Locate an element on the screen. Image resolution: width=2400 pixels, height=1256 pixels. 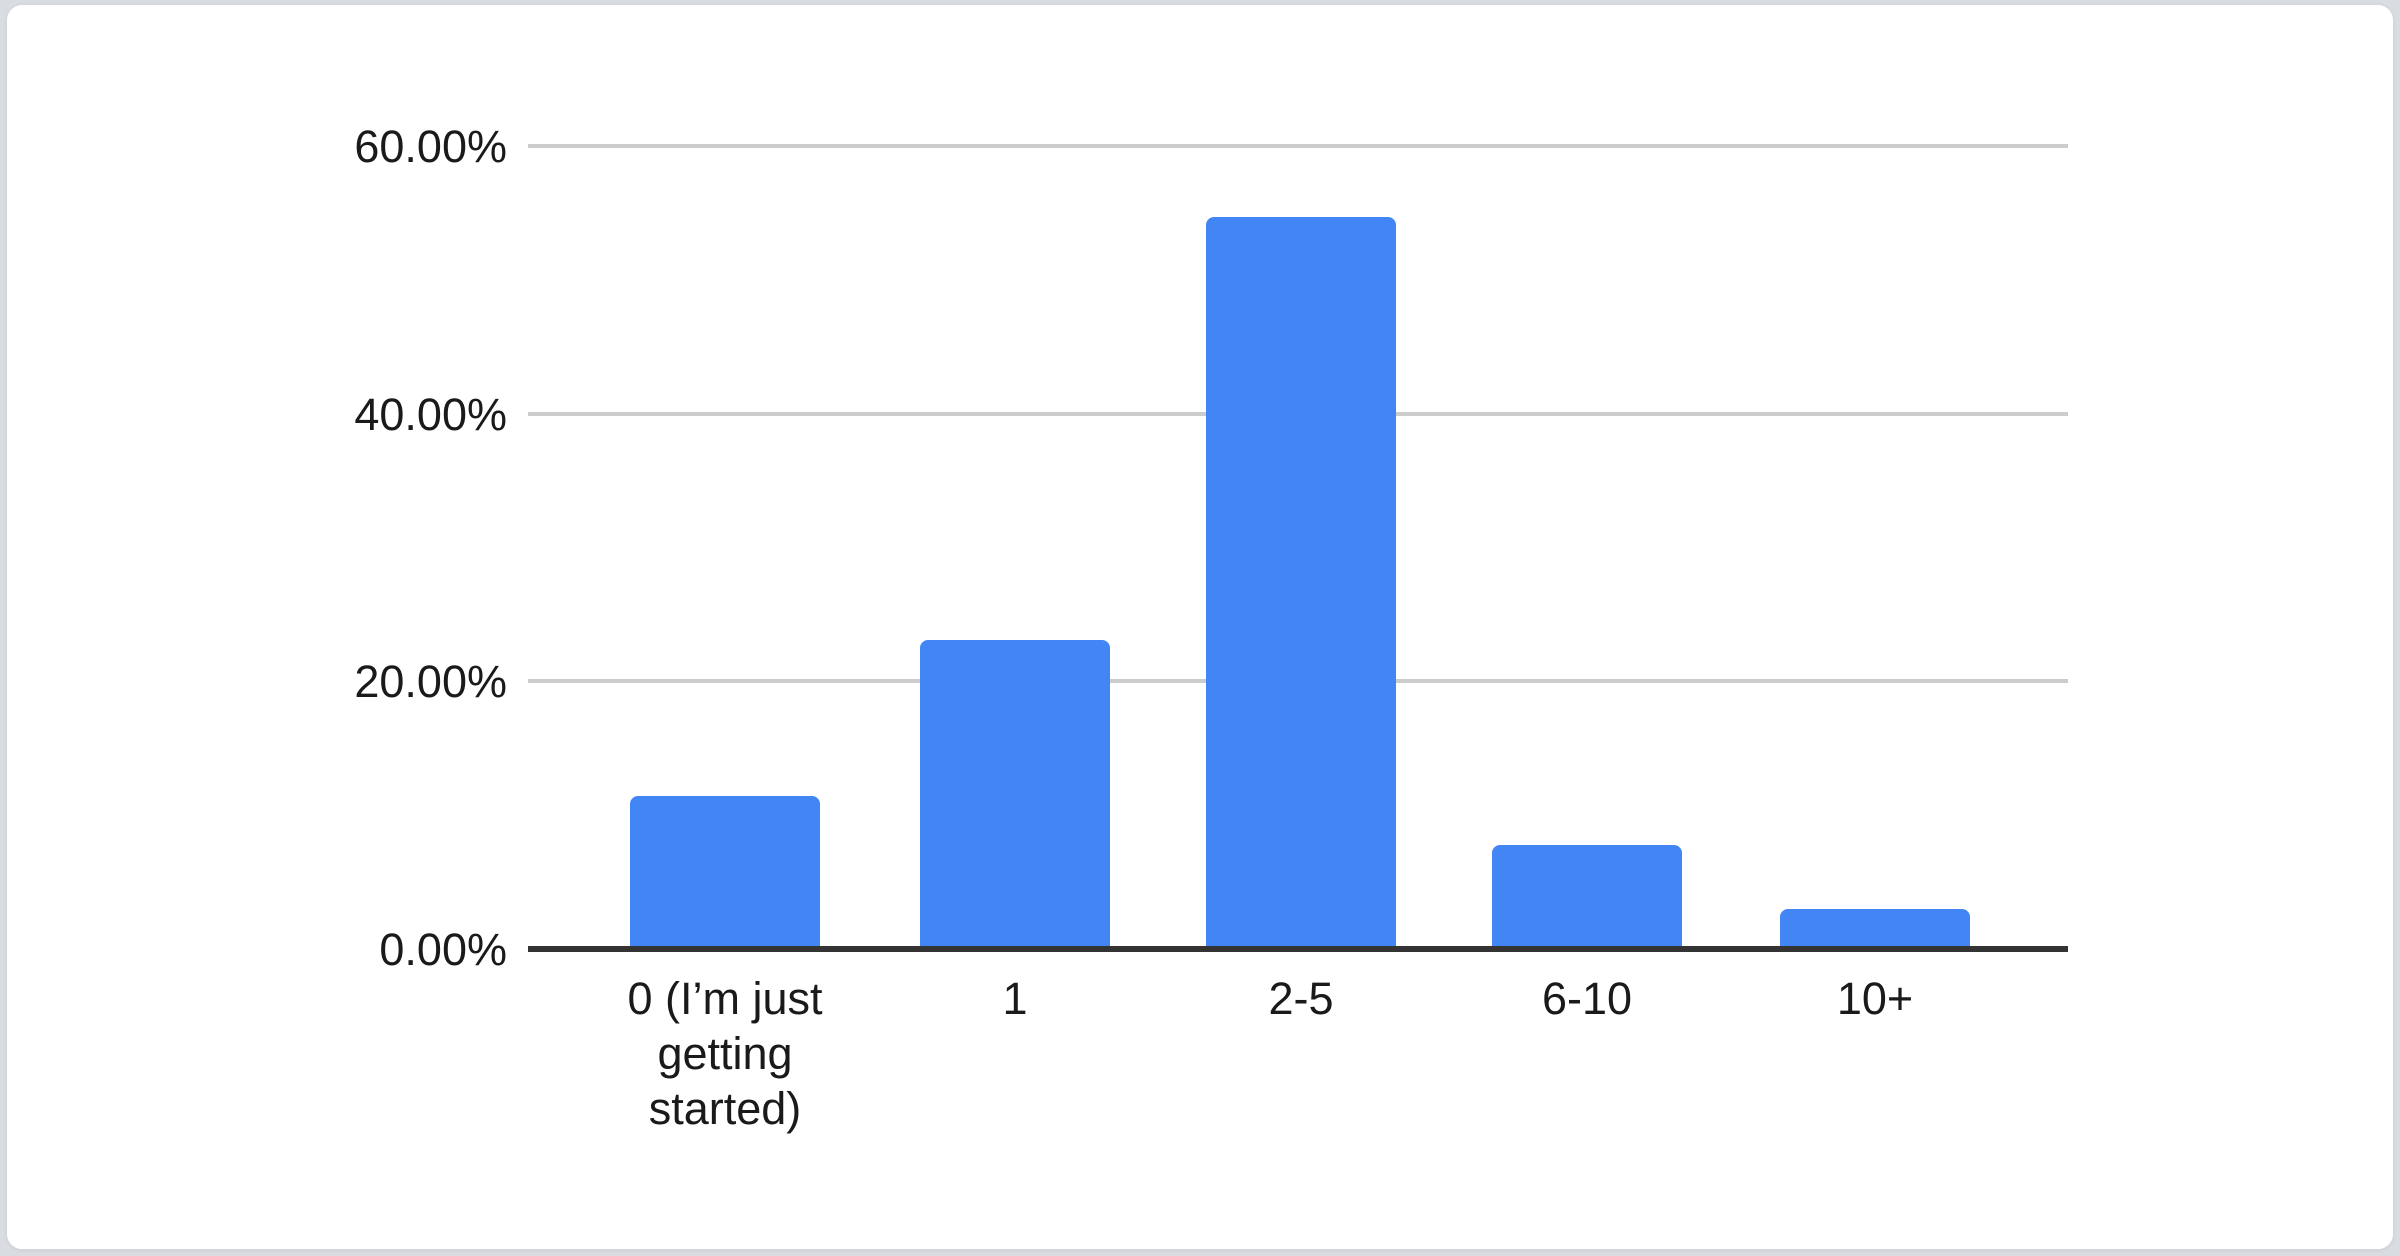
x-axis-tick-label-0: 0 (I’m just getting started) is located at coordinates (725, 1053).